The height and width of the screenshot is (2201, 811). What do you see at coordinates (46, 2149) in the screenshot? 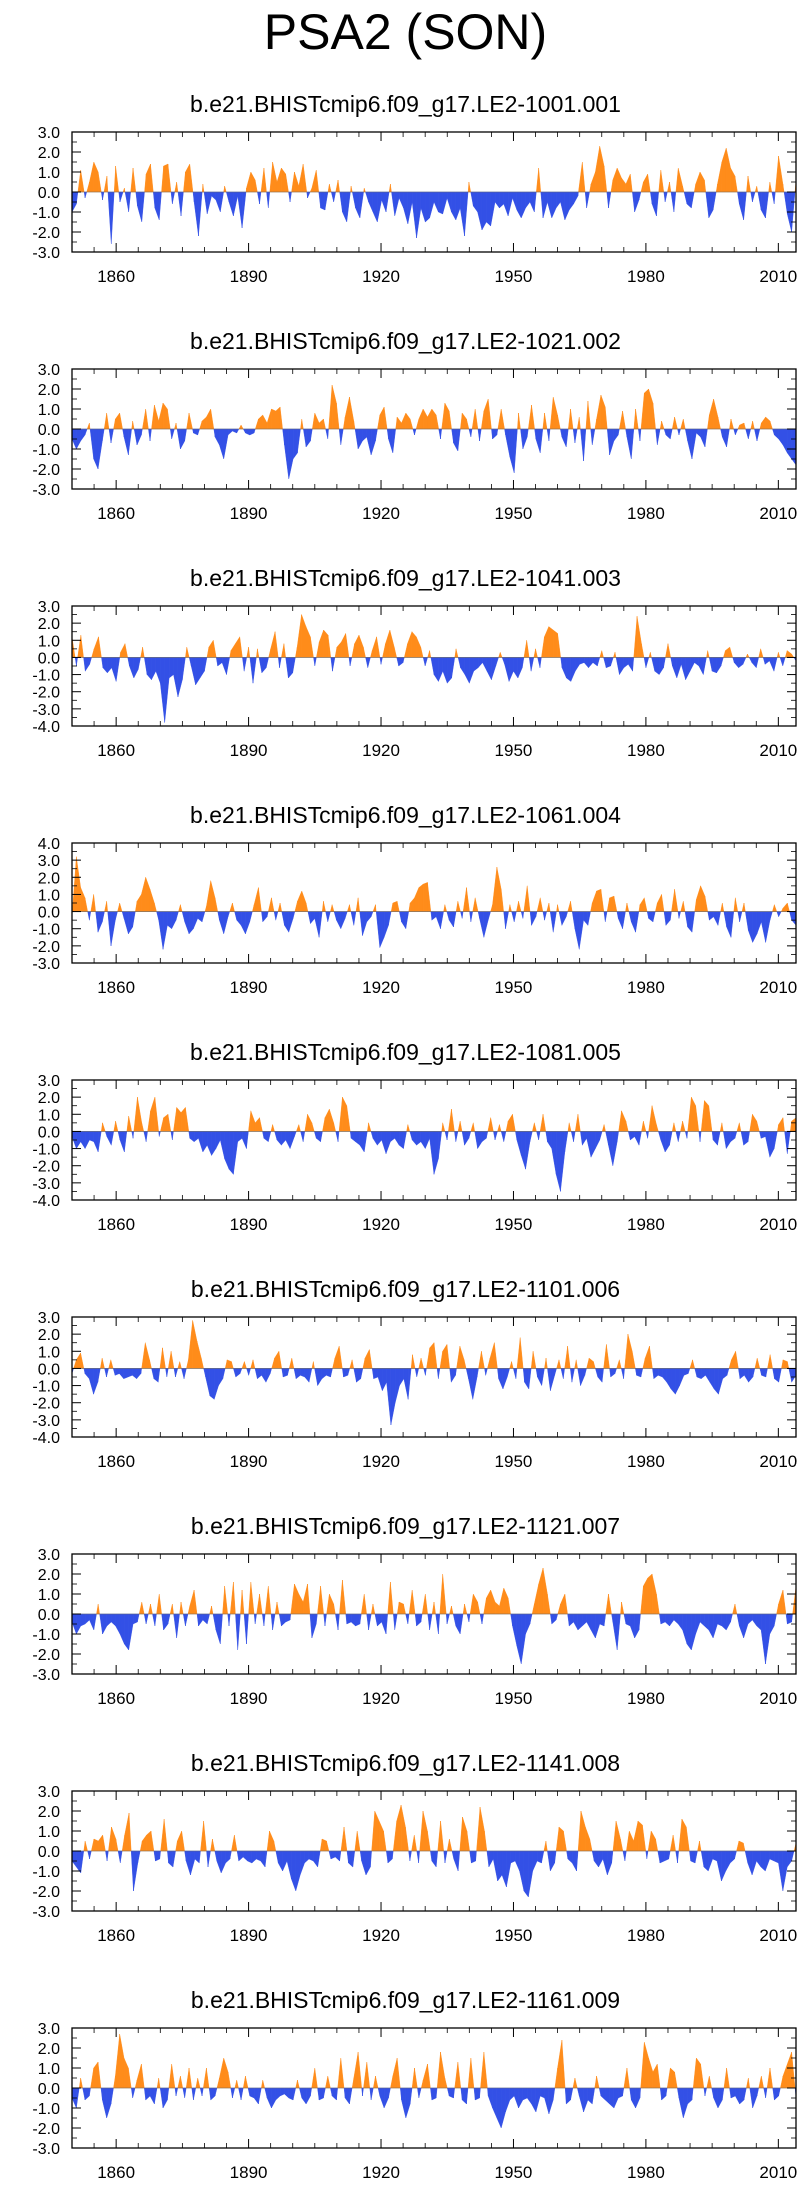
I see `y-tick-label: -3.0` at bounding box center [46, 2149].